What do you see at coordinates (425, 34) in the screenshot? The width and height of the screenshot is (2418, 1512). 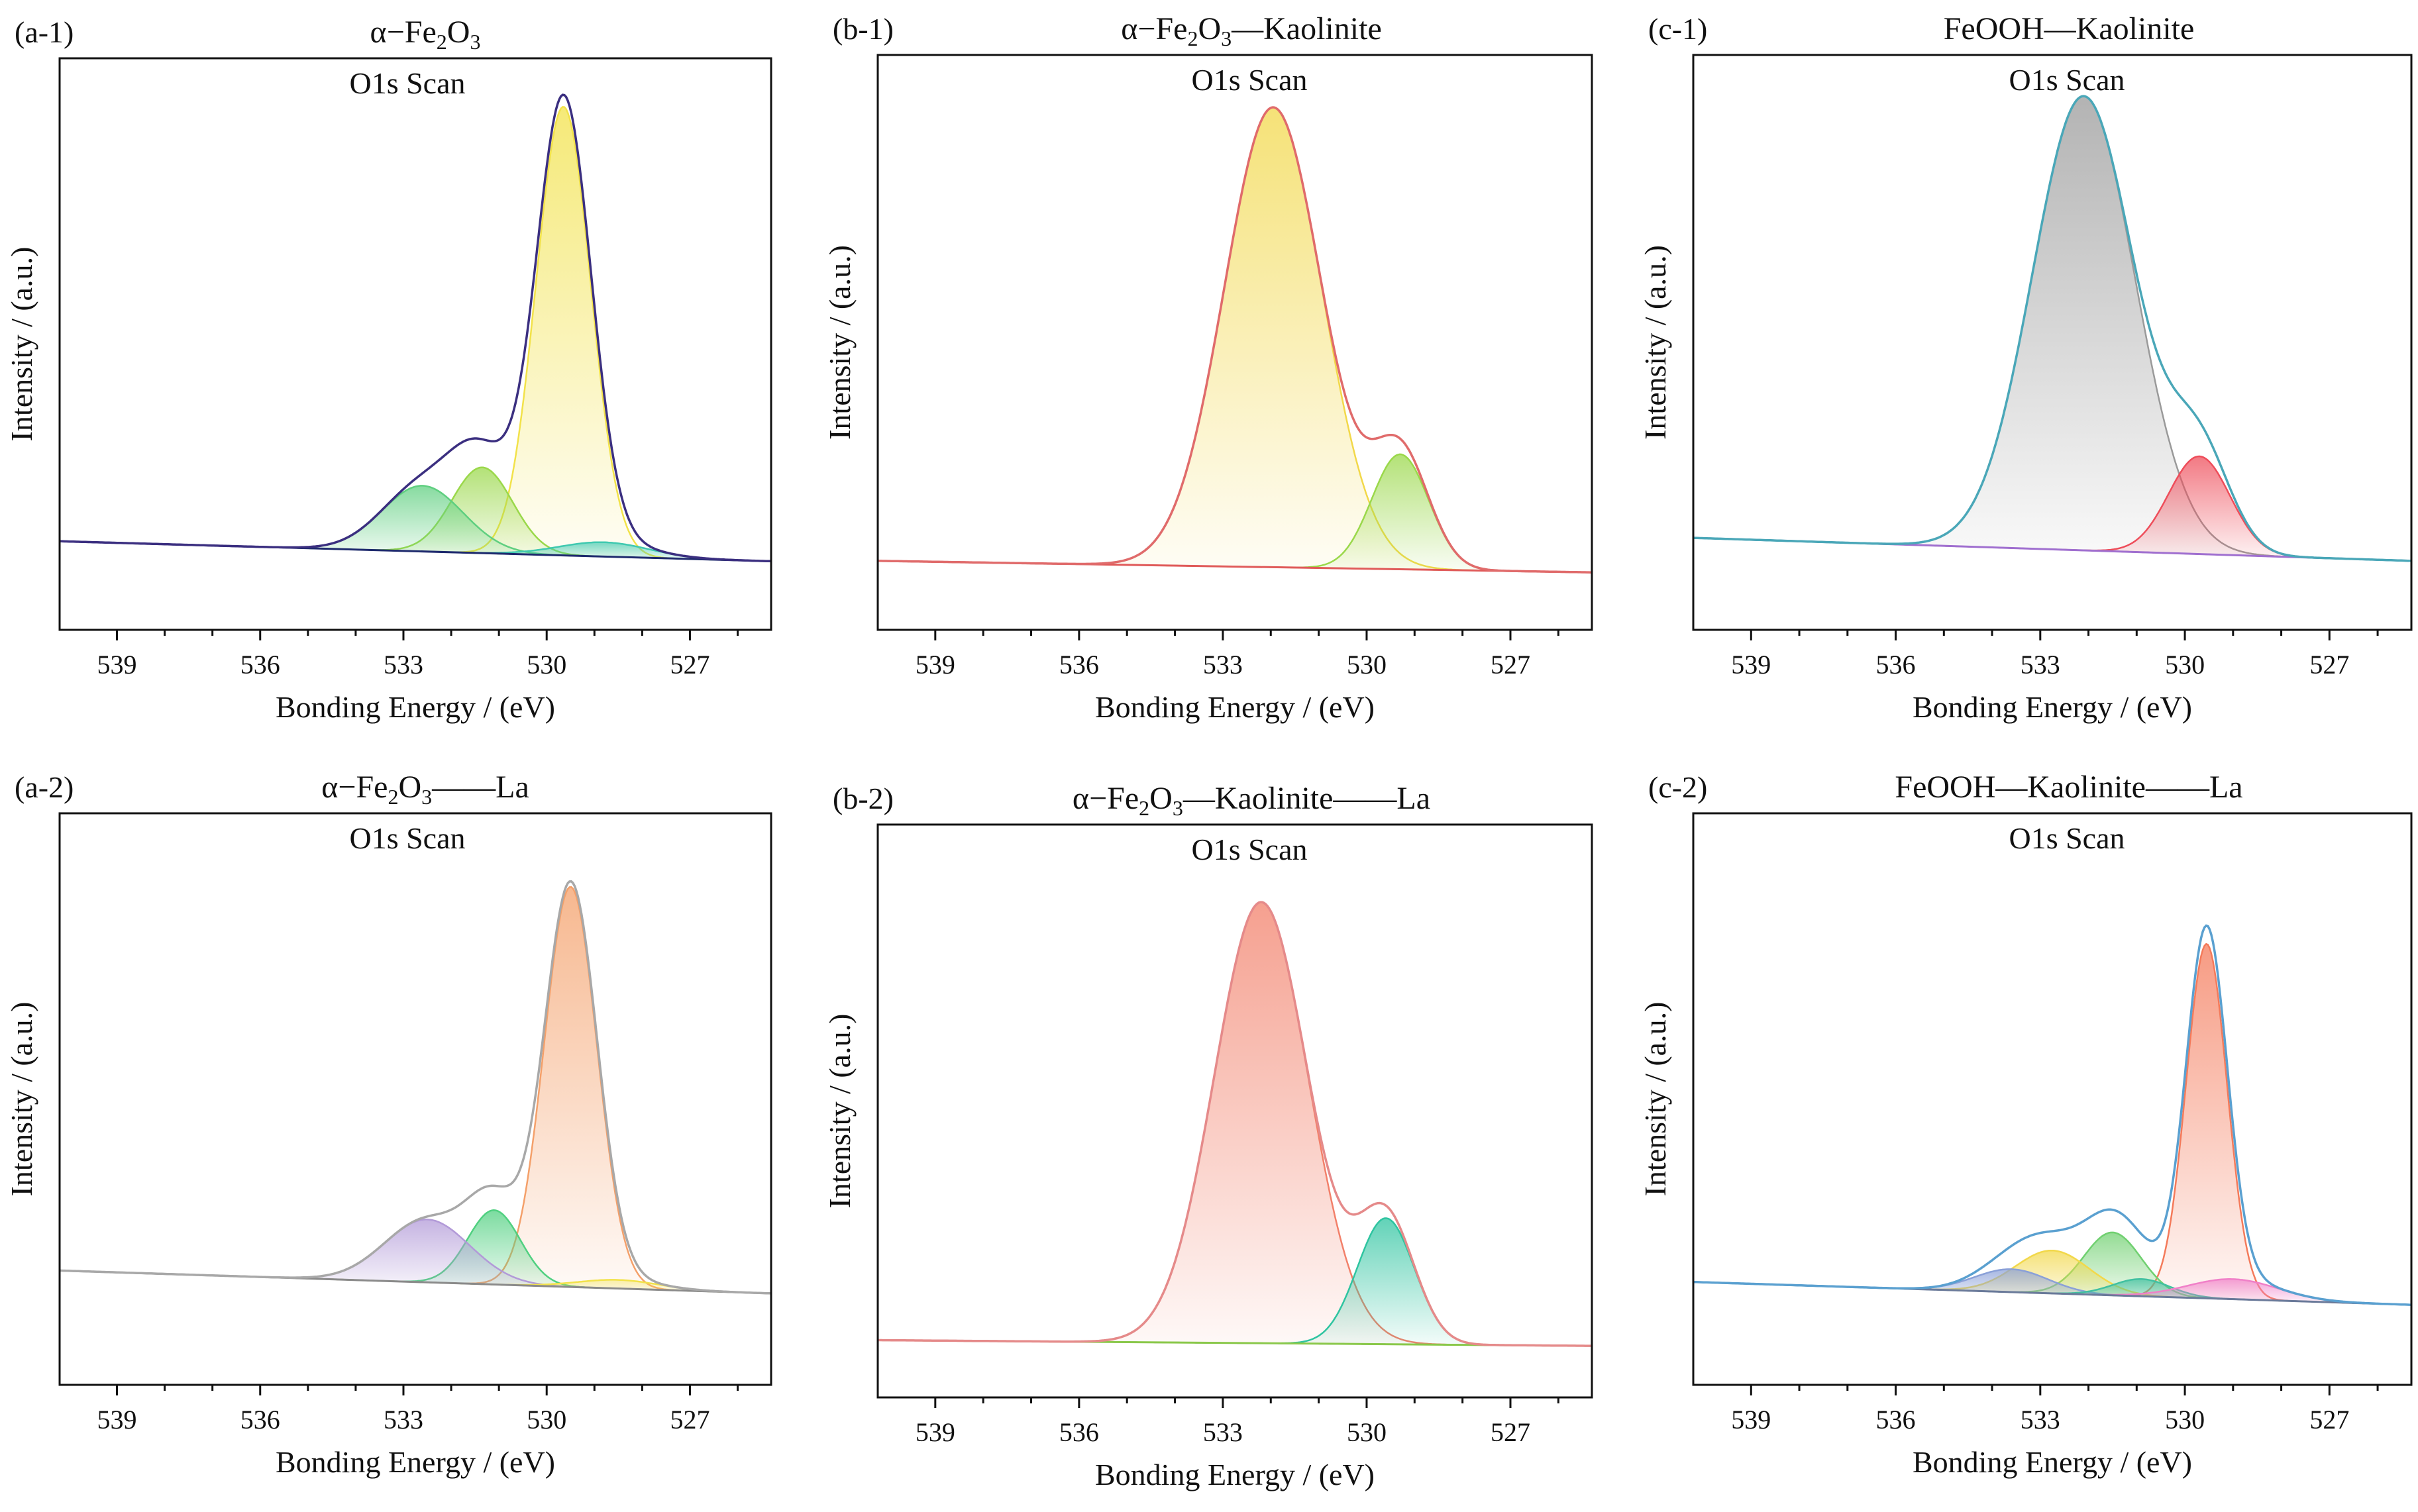 I see `chart-title: α−Fe2O3` at bounding box center [425, 34].